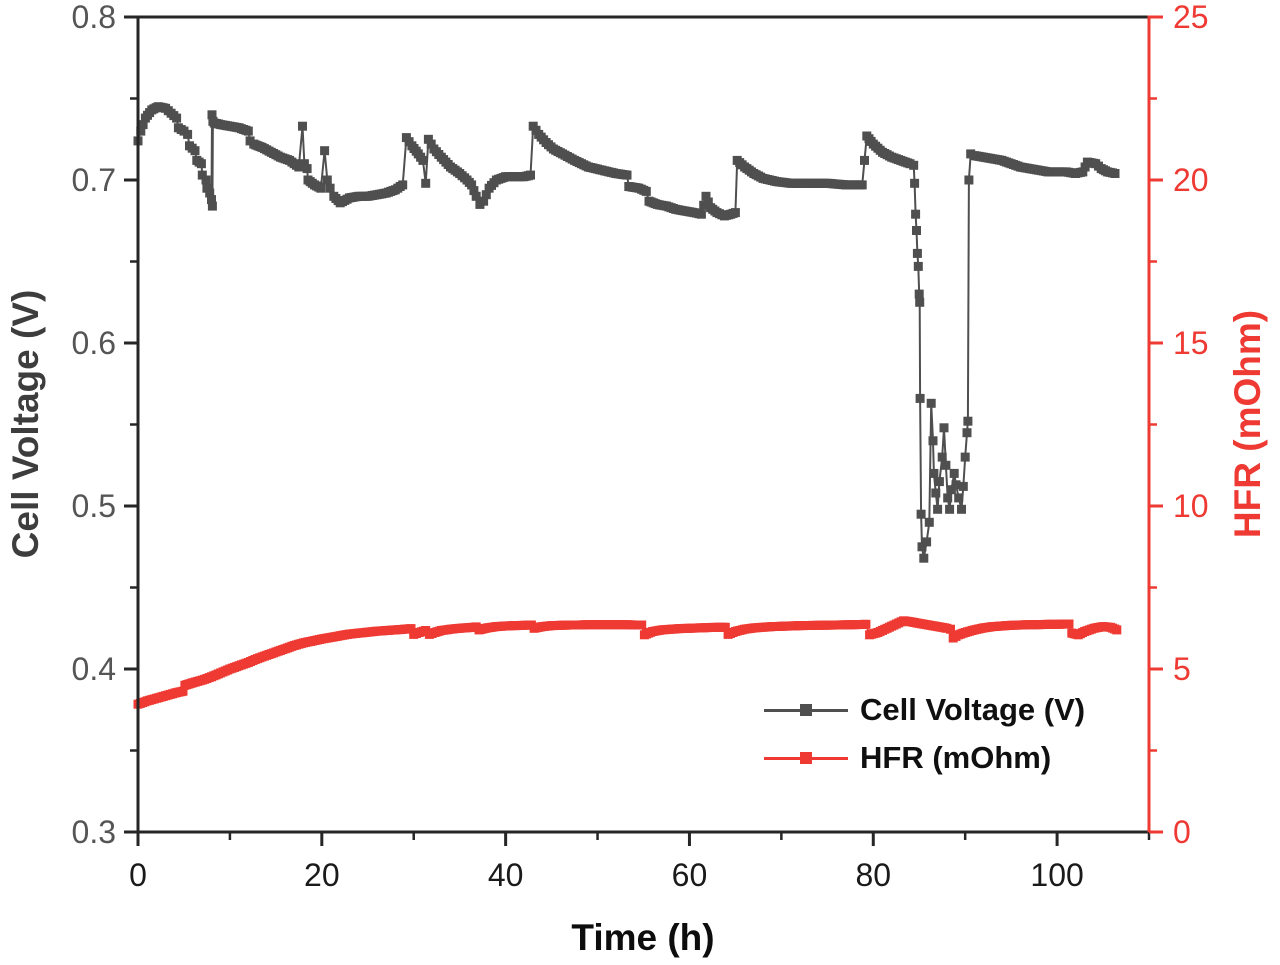  What do you see at coordinates (690, 875) in the screenshot?
I see `tick-label: 60` at bounding box center [690, 875].